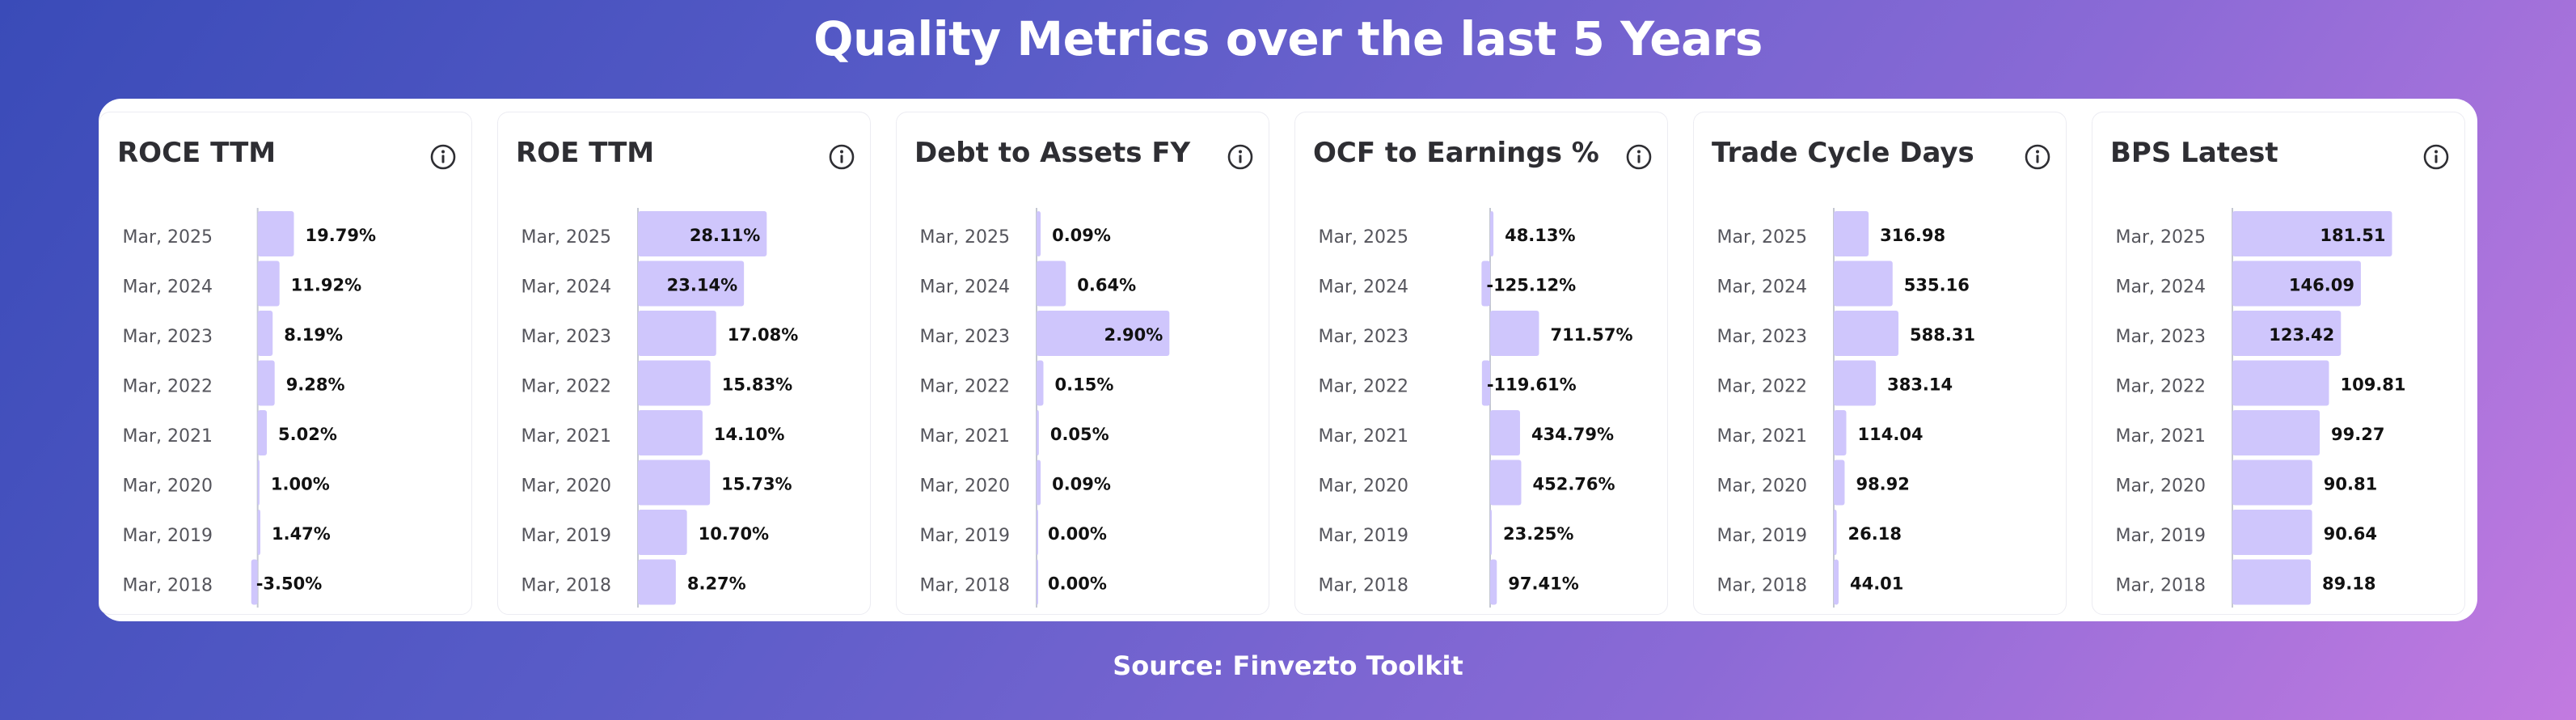 The height and width of the screenshot is (720, 2576). I want to click on value-label: 114.04, so click(1891, 435).